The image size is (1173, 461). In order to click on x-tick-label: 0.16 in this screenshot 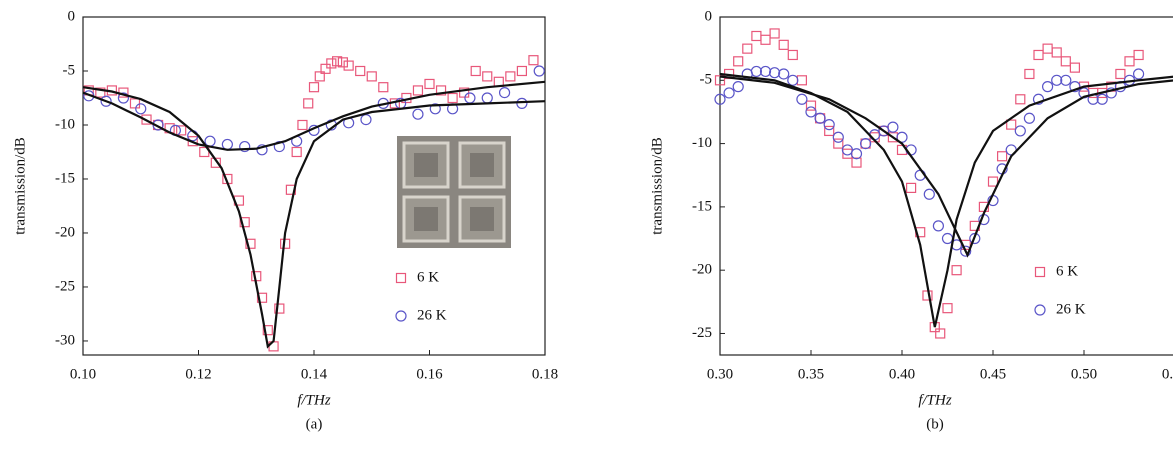, I will do `click(429, 374)`.